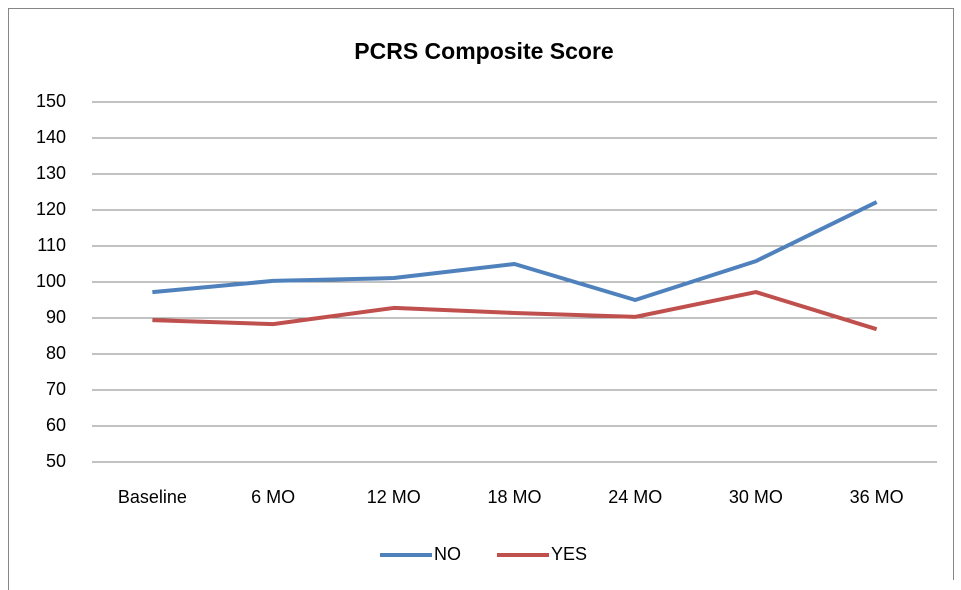  What do you see at coordinates (152, 497) in the screenshot?
I see `x-tick-label: Baseline` at bounding box center [152, 497].